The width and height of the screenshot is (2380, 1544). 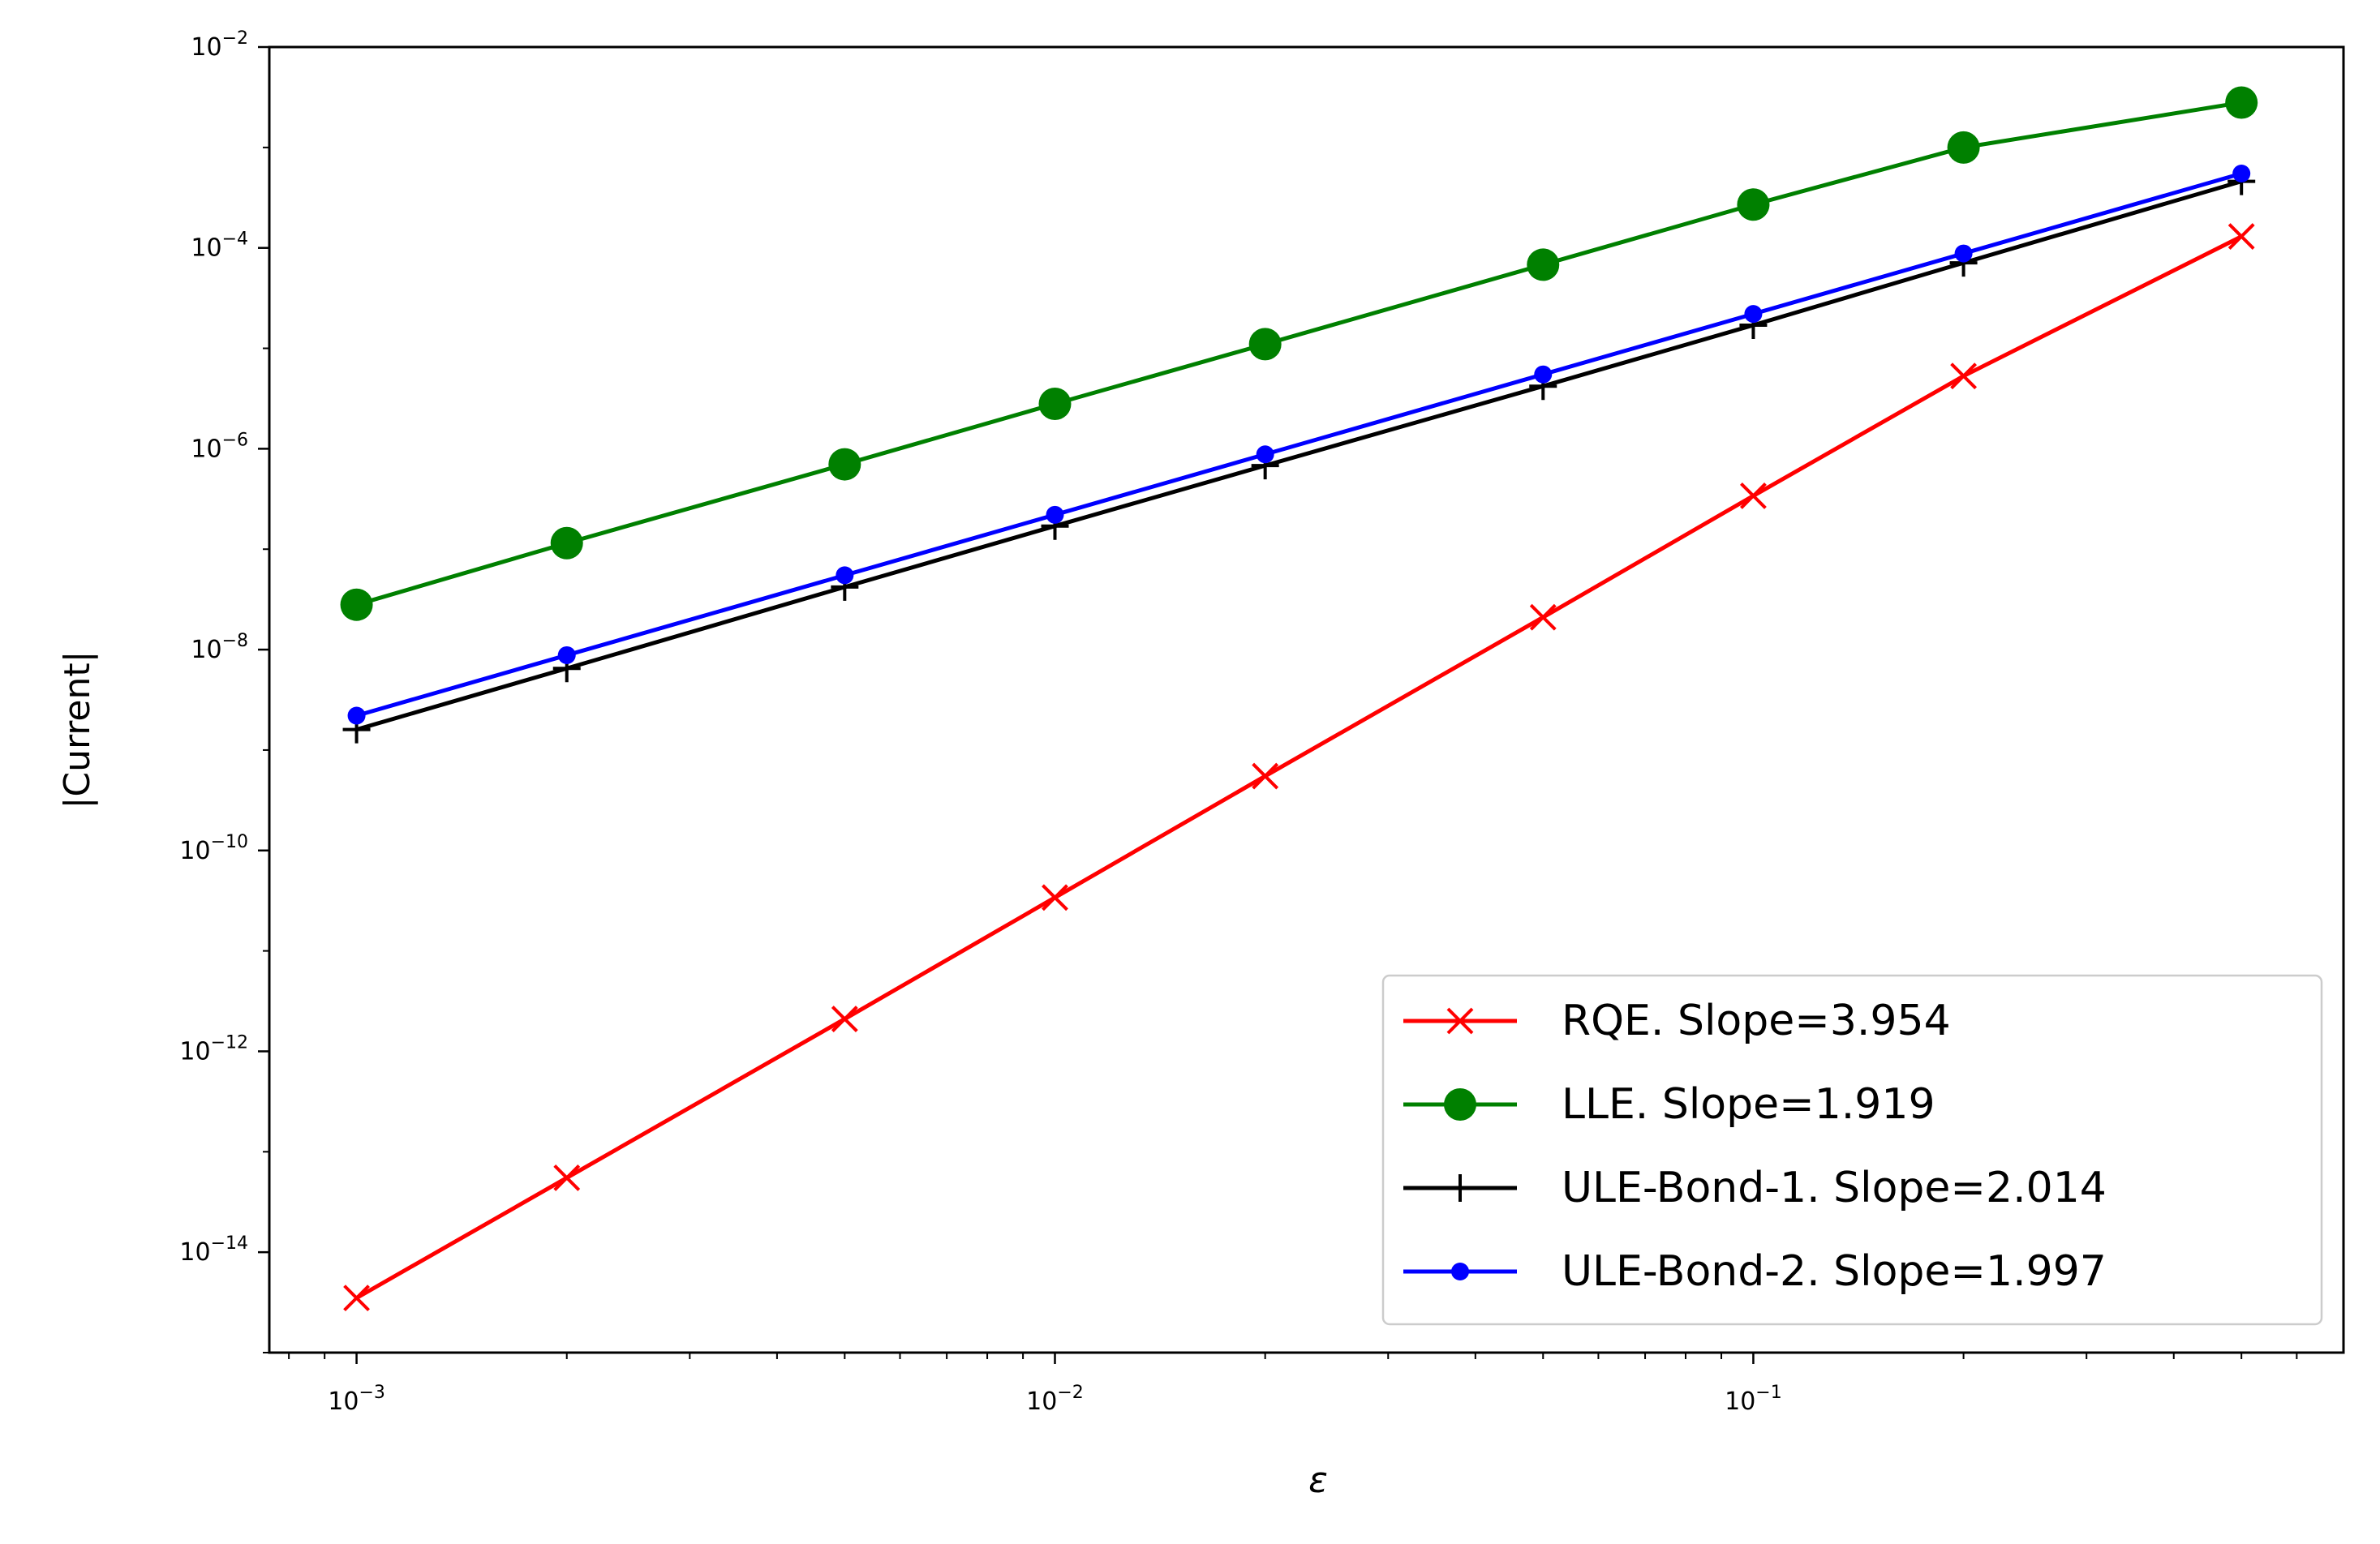 I want to click on legend-label: ULE-Bond-1. Slope=2.014, so click(x=1835, y=1188).